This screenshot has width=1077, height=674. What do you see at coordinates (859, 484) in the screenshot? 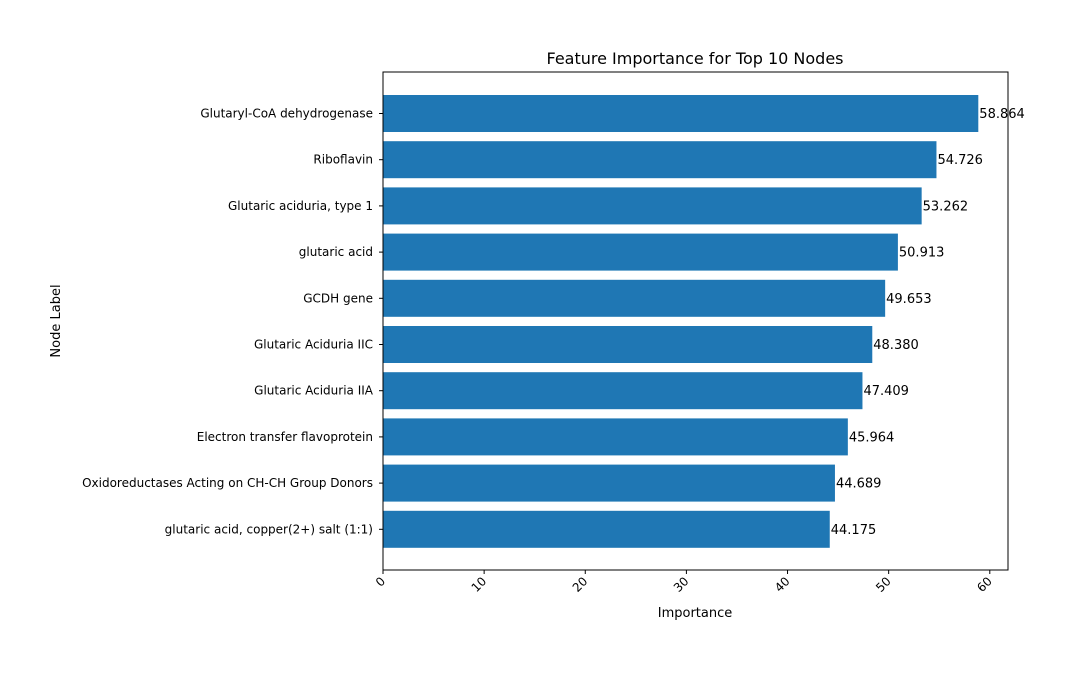
I see `data-label: 44.689` at bounding box center [859, 484].